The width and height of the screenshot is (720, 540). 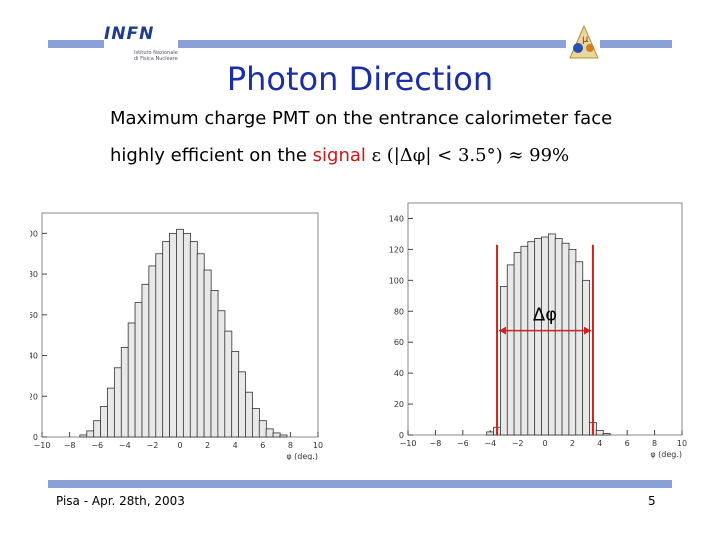 What do you see at coordinates (211, 155) in the screenshot?
I see `line2-prefix: highly efficient on the` at bounding box center [211, 155].